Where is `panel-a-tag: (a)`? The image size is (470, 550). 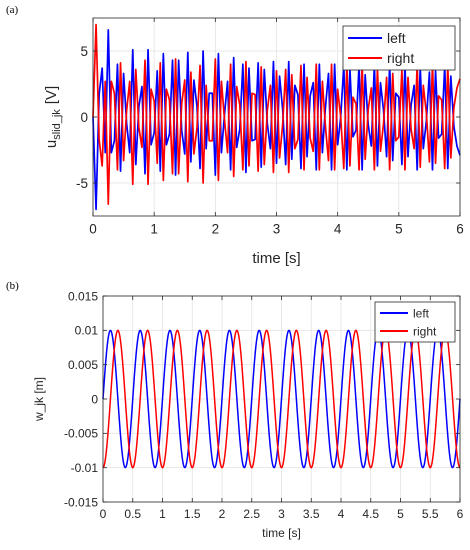
panel-a-tag: (a) is located at coordinates (12, 10).